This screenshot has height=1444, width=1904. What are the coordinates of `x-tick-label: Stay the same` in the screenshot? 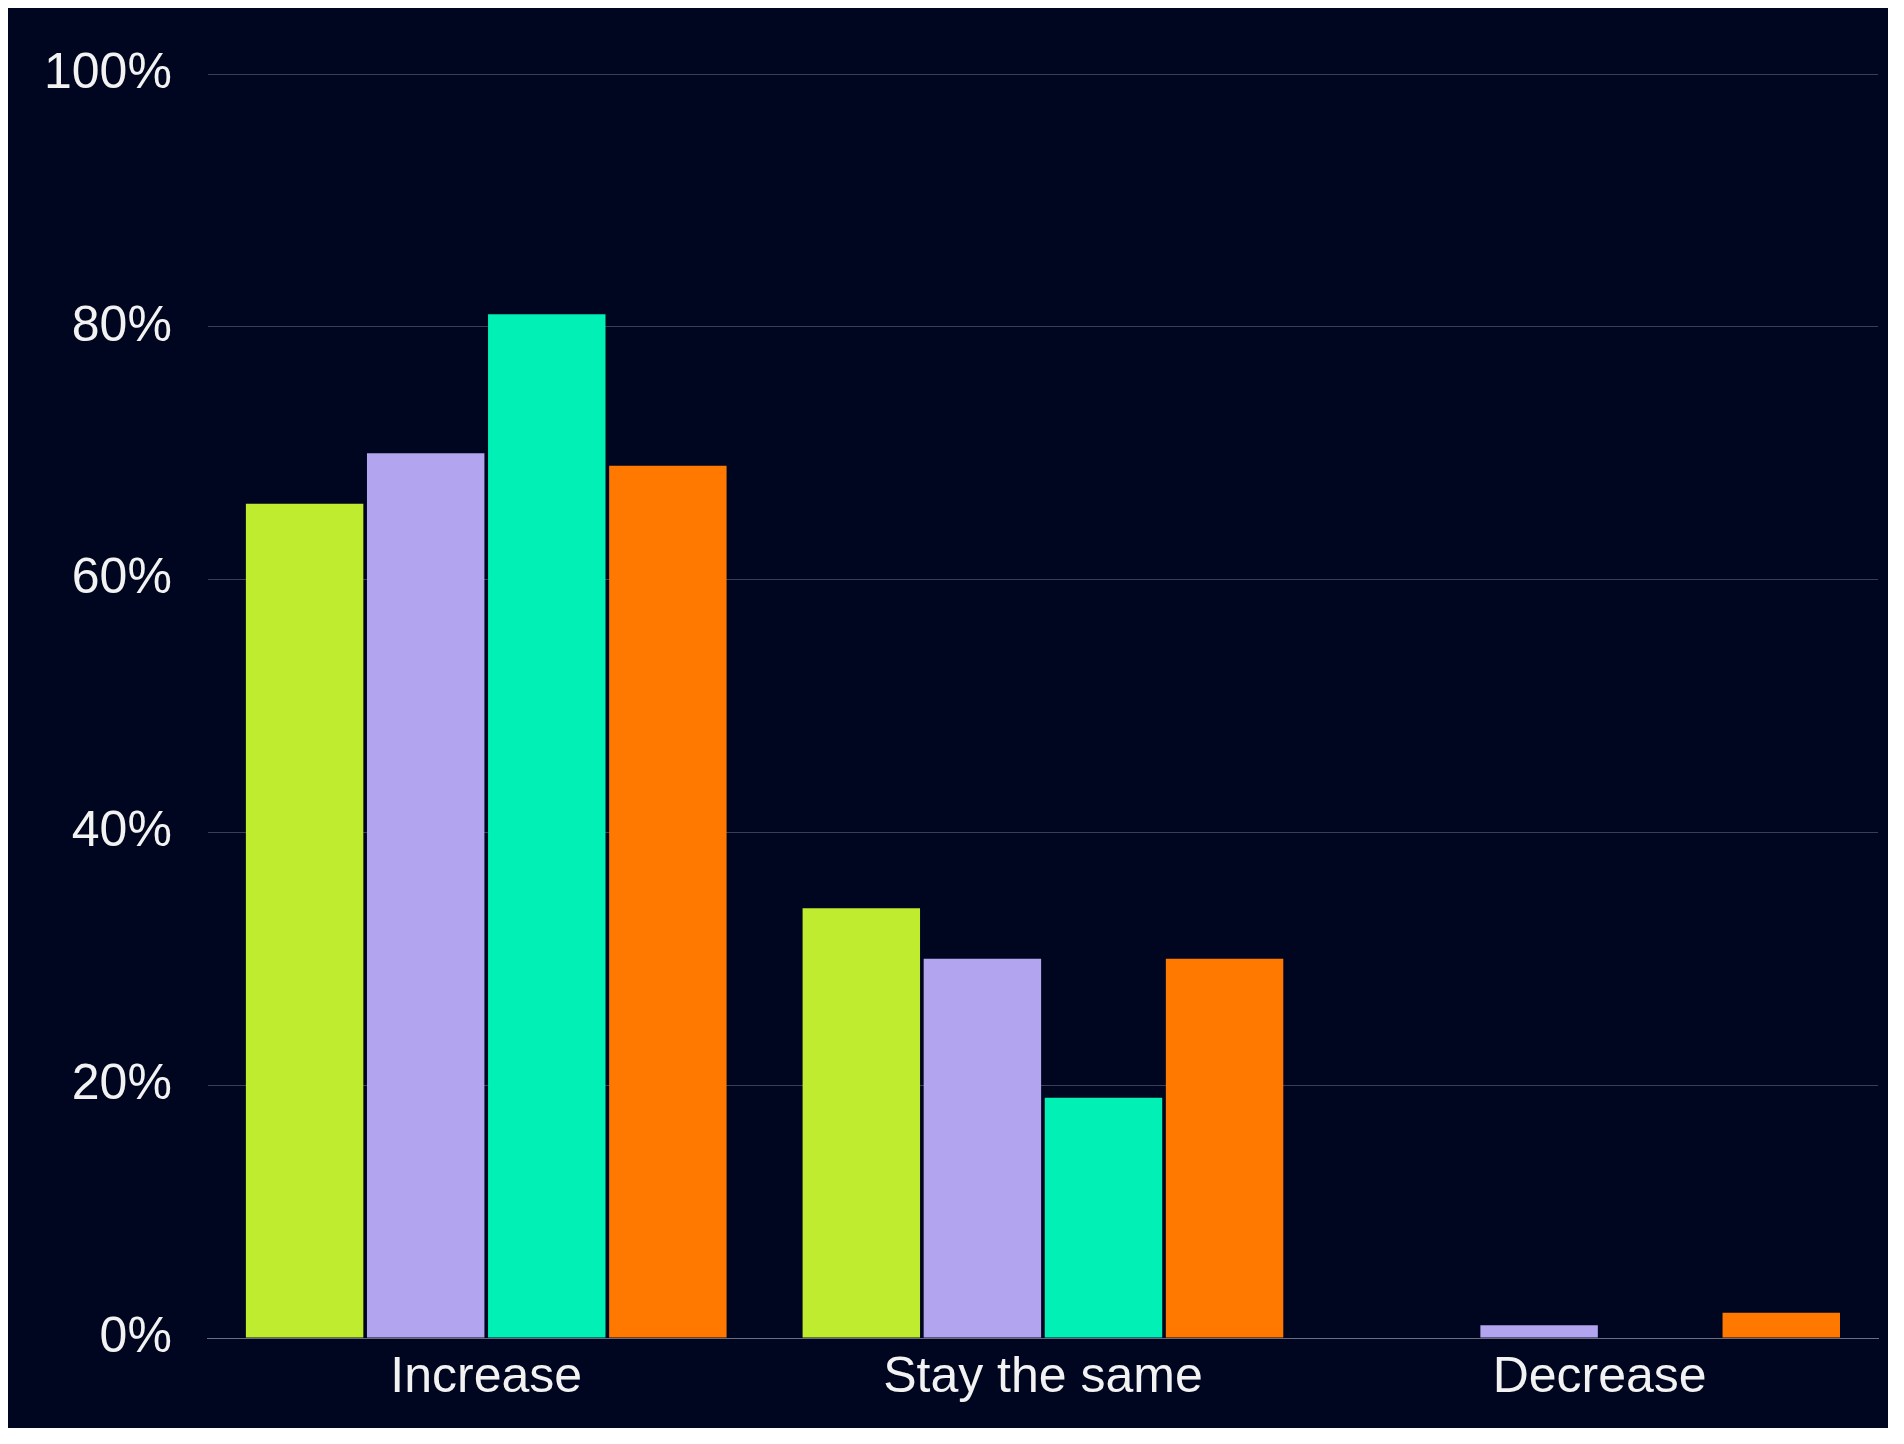 It's located at (1043, 1374).